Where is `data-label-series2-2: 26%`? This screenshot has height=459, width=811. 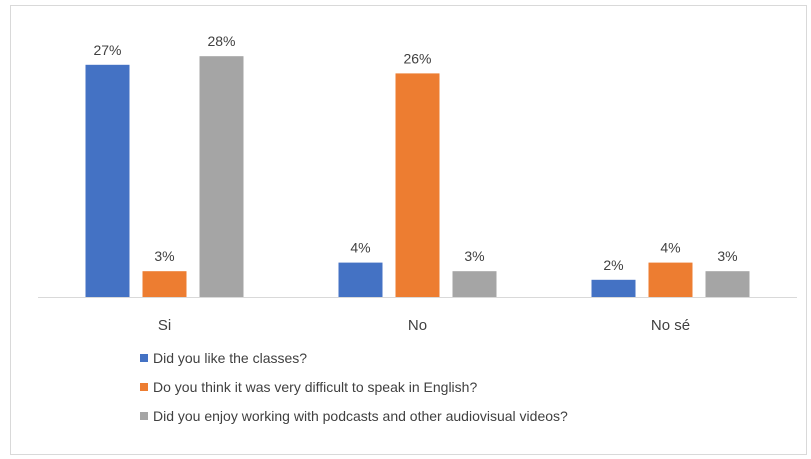 data-label-series2-2: 26% is located at coordinates (417, 58).